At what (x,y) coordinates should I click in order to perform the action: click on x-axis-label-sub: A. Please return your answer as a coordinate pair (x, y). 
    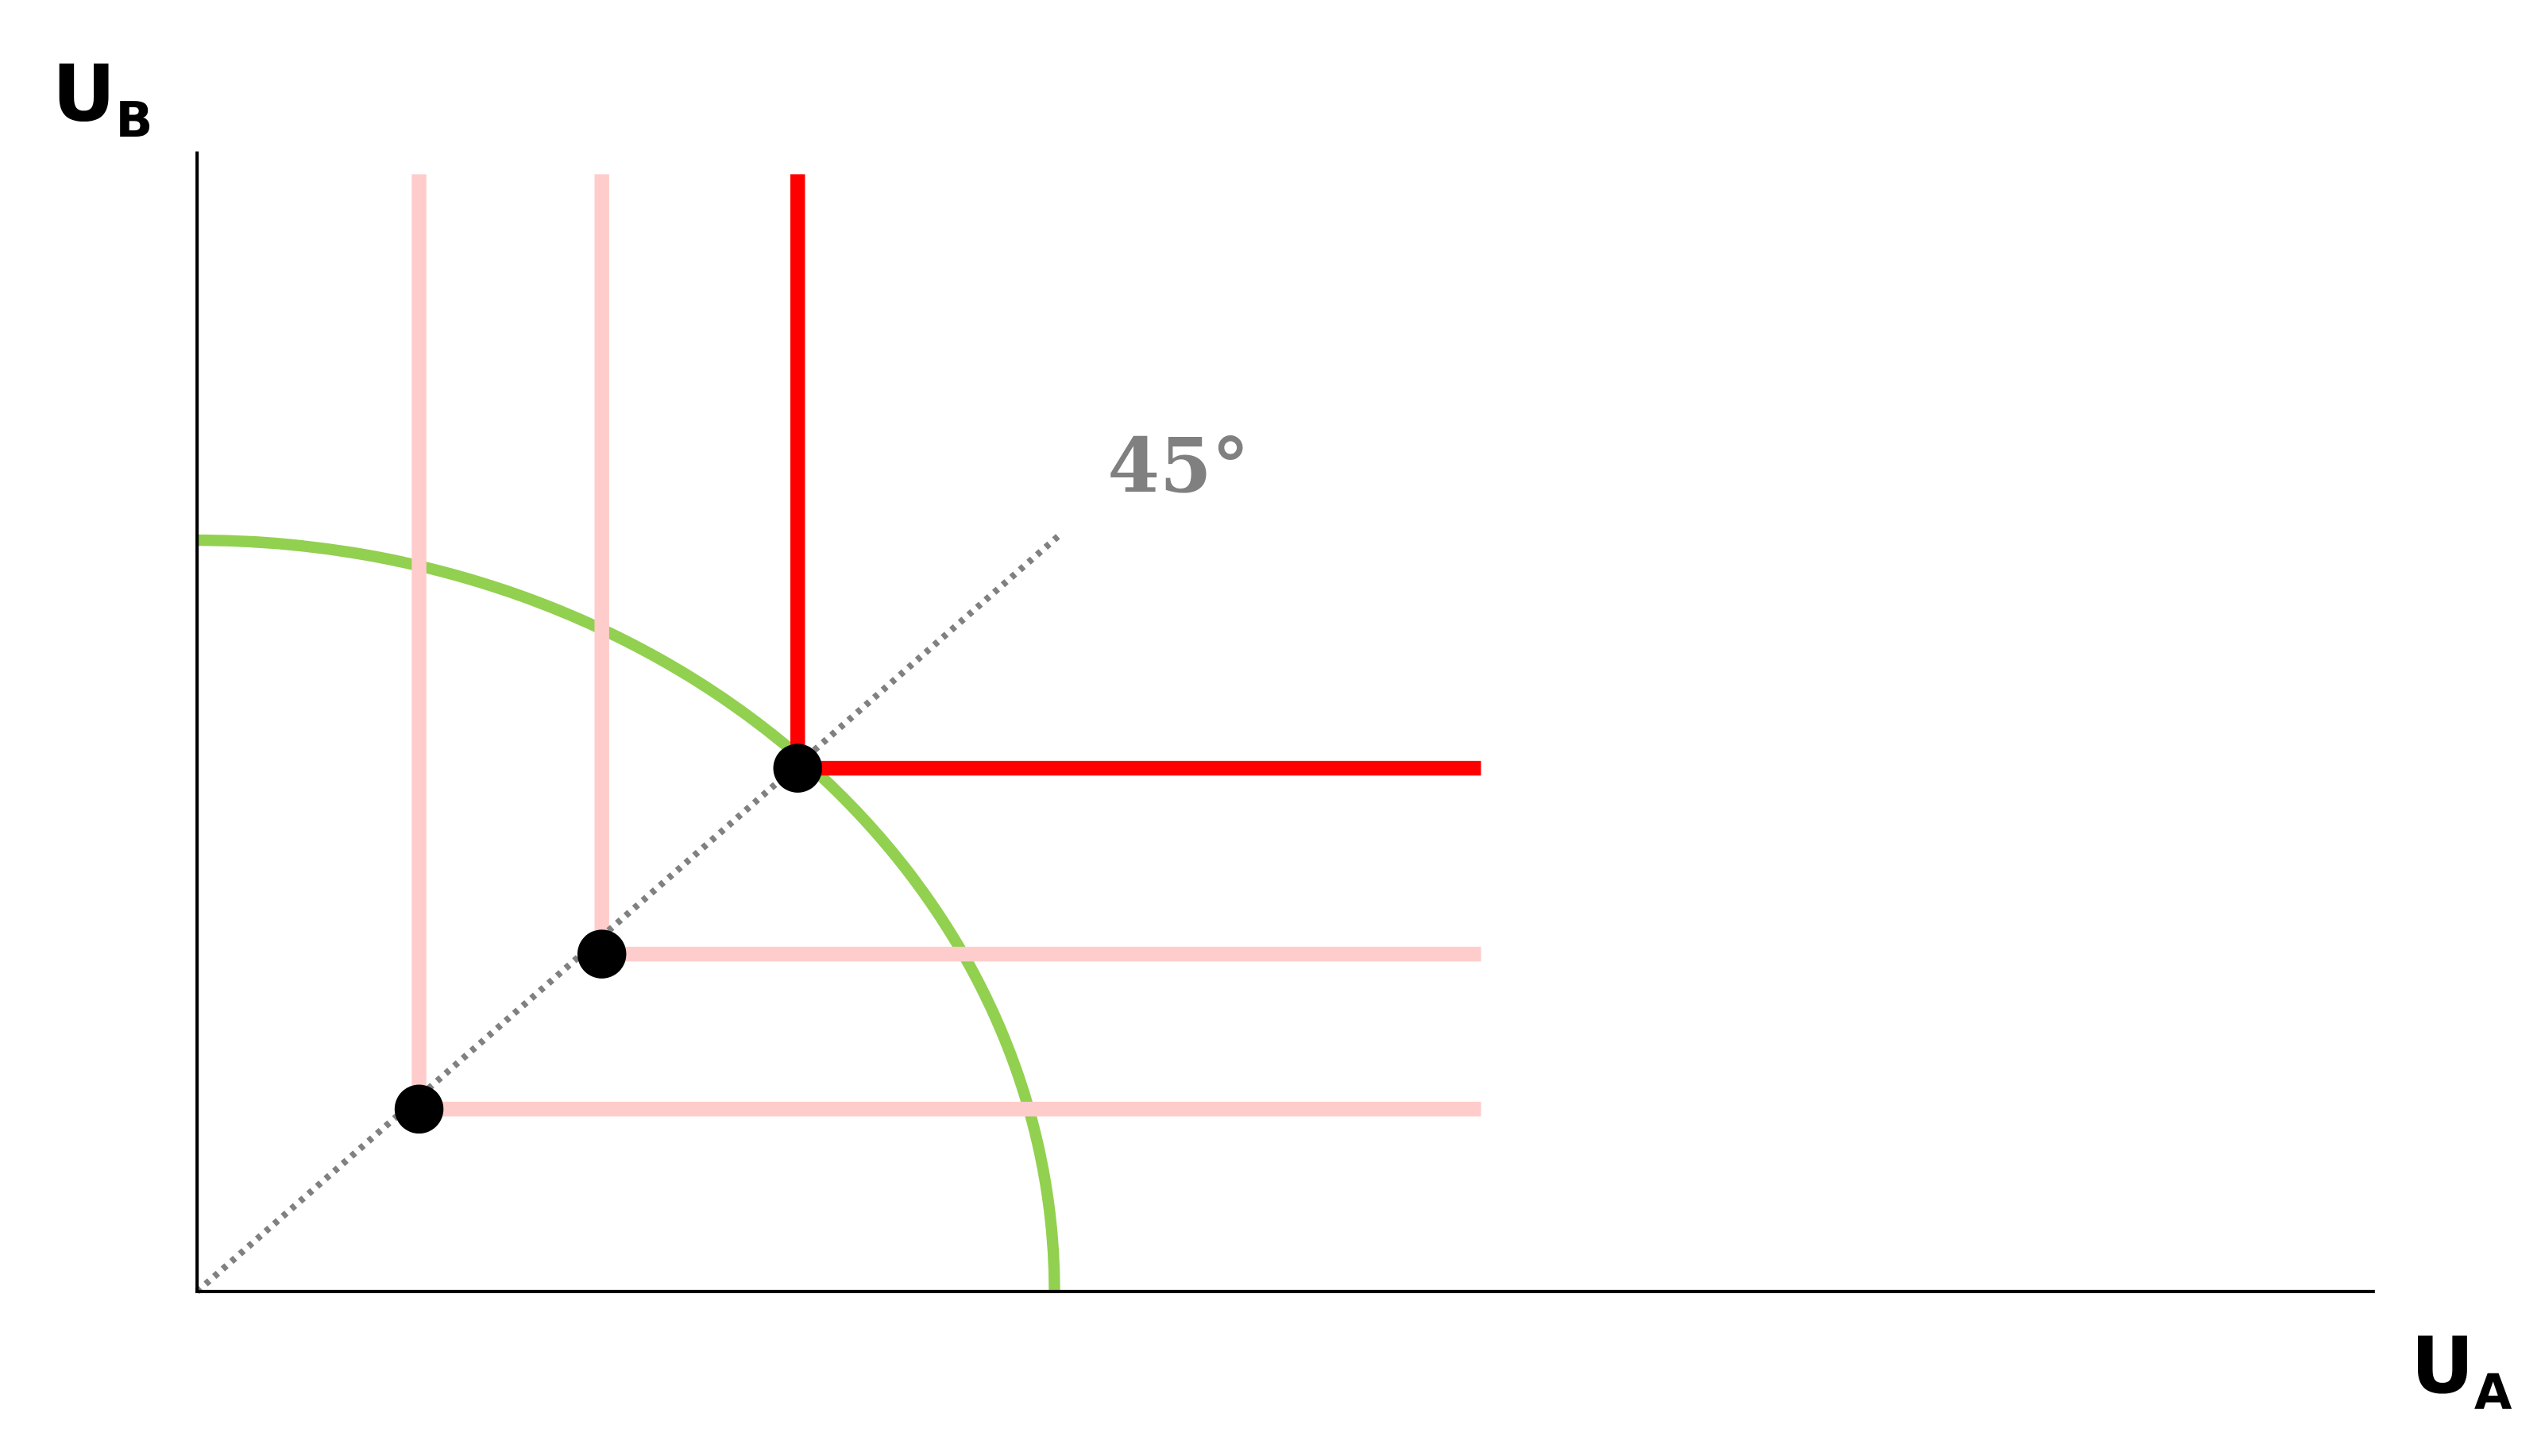
    Looking at the image, I should click on (2493, 1393).